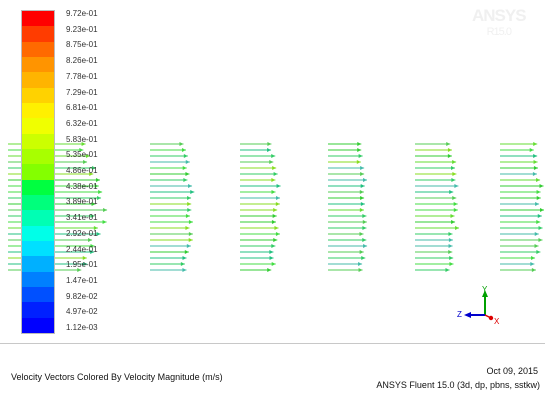 The height and width of the screenshot is (397, 545). Describe the element at coordinates (499, 32) in the screenshot. I see `watermark-line2: R15.0` at that location.